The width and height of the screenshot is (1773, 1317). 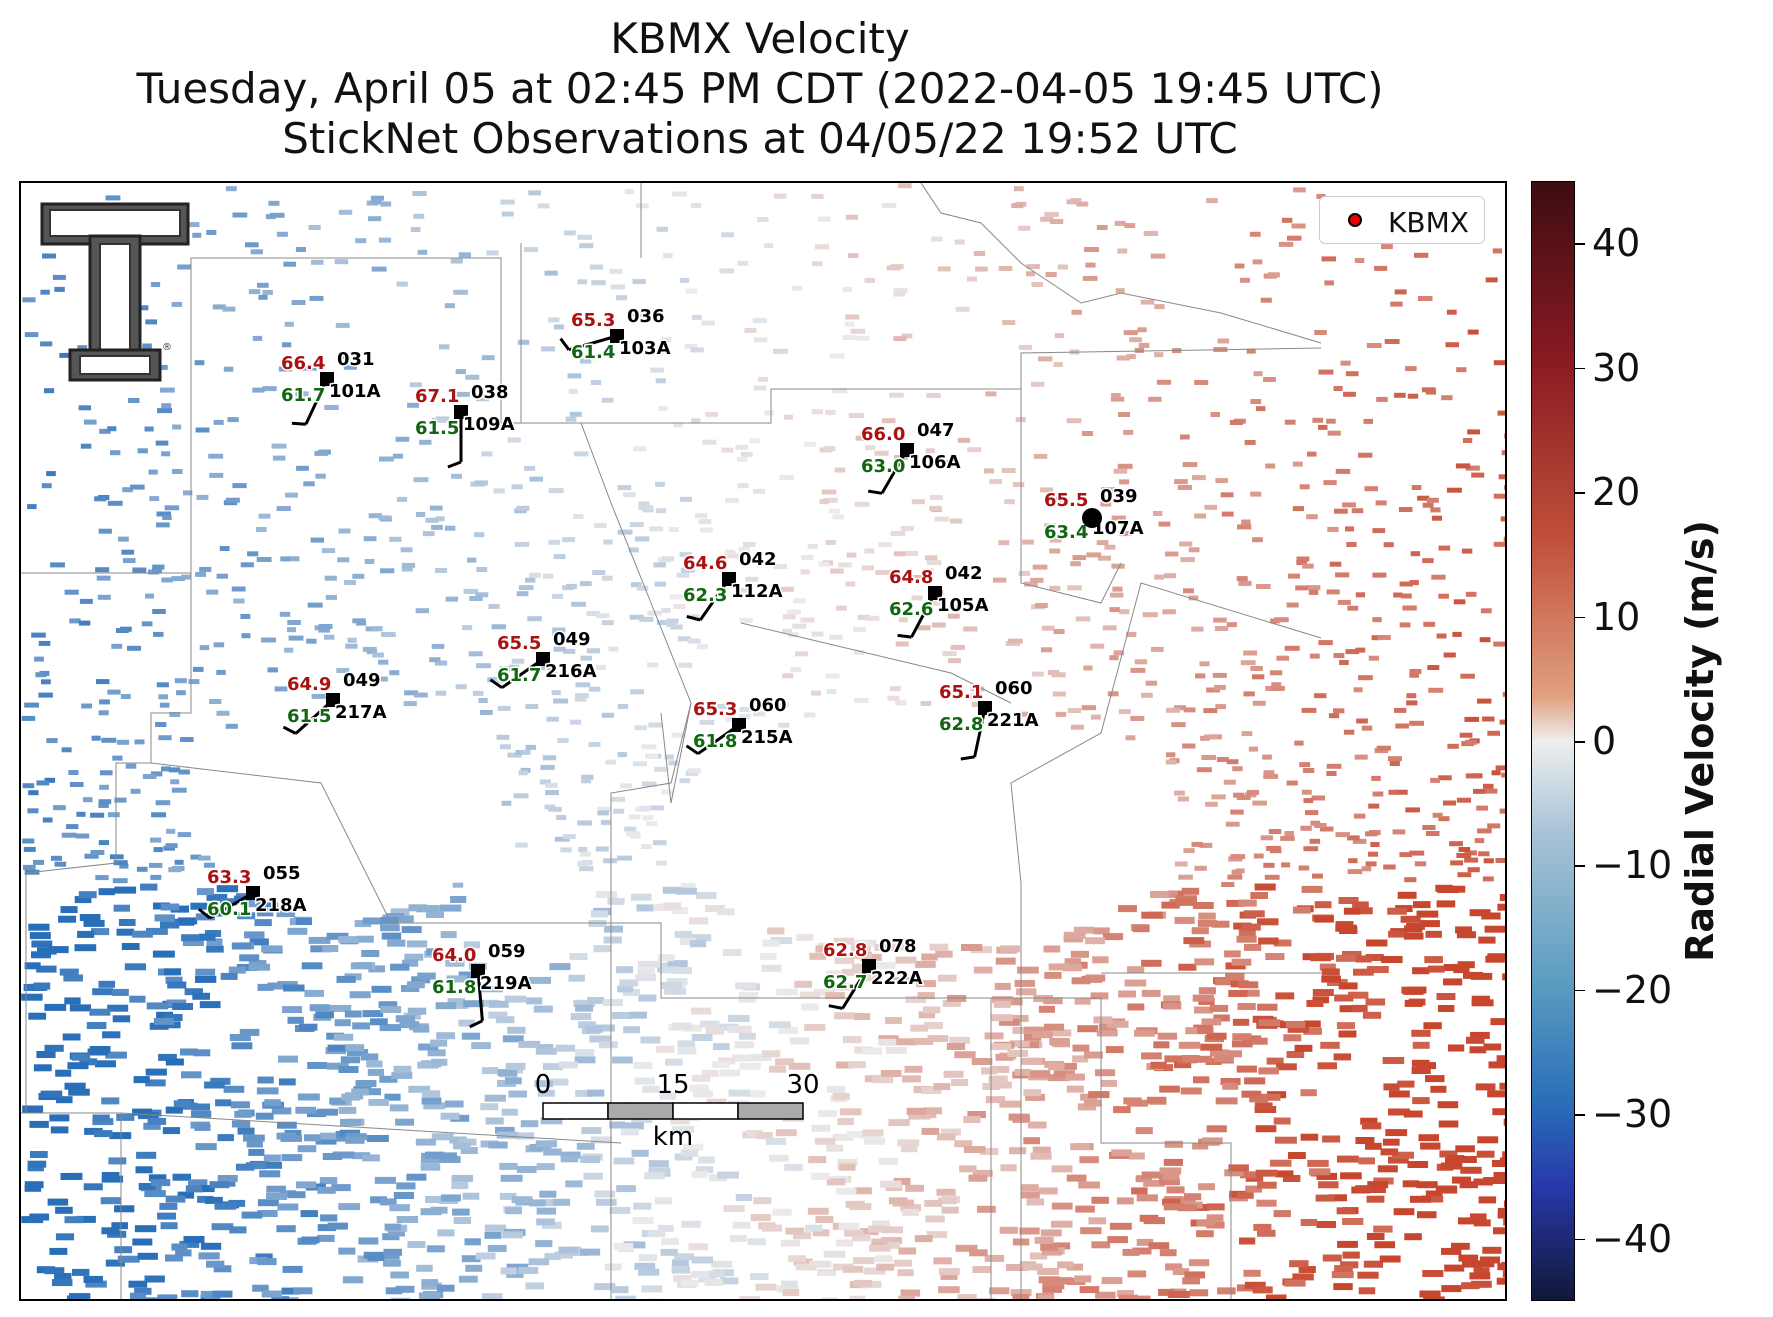 I want to click on station-temperature: 63.3, so click(x=229, y=877).